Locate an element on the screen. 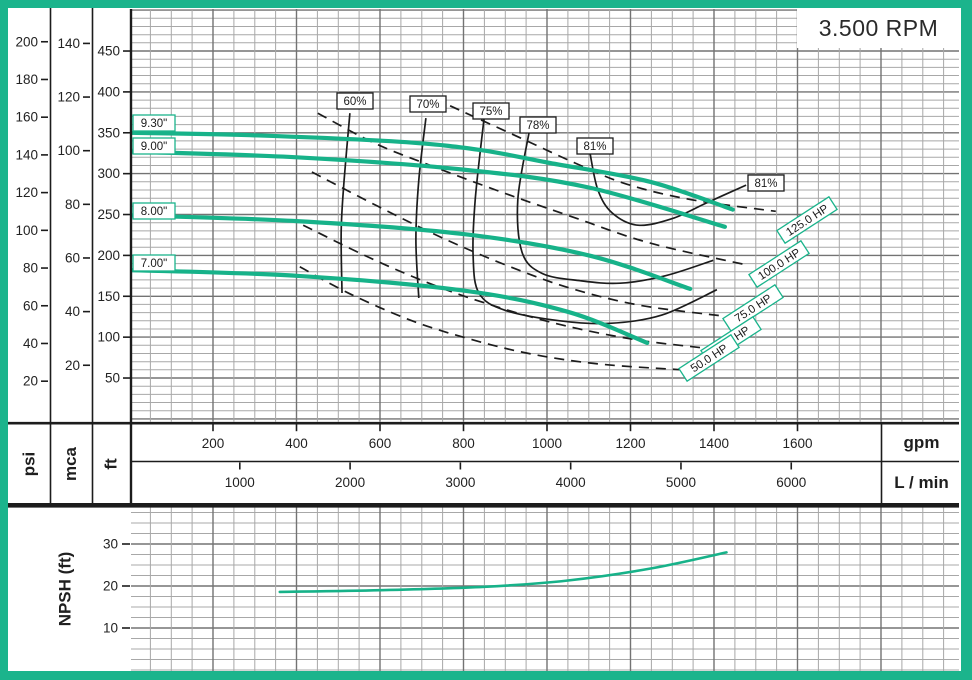  svg-text: 350 is located at coordinates (108, 132).